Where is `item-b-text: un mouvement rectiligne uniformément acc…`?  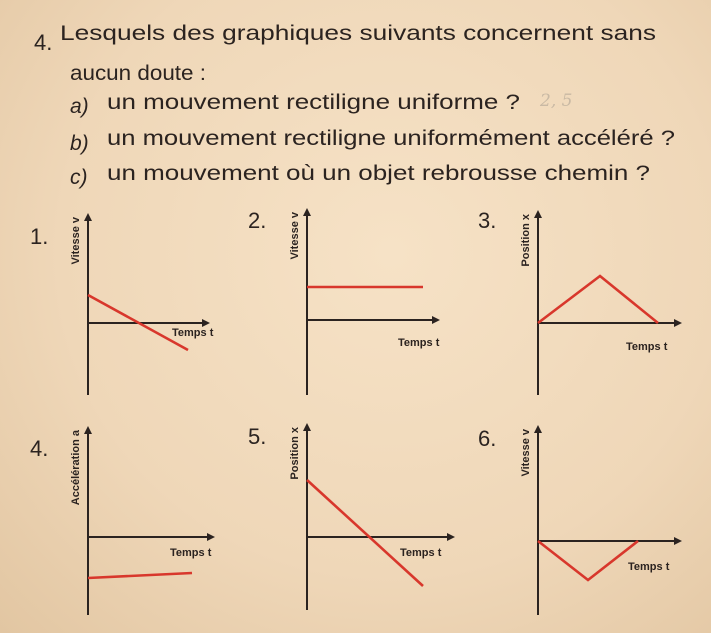 item-b-text: un mouvement rectiligne uniformément acc… is located at coordinates (391, 138).